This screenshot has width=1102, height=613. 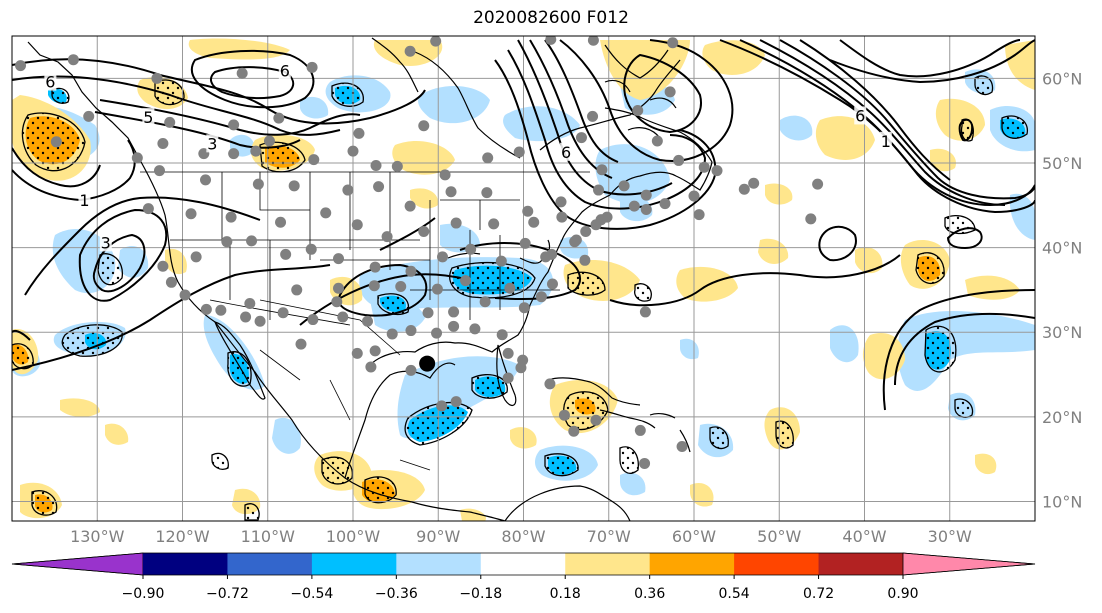 I want to click on lon-tick-label: 60°W, so click(x=694, y=536).